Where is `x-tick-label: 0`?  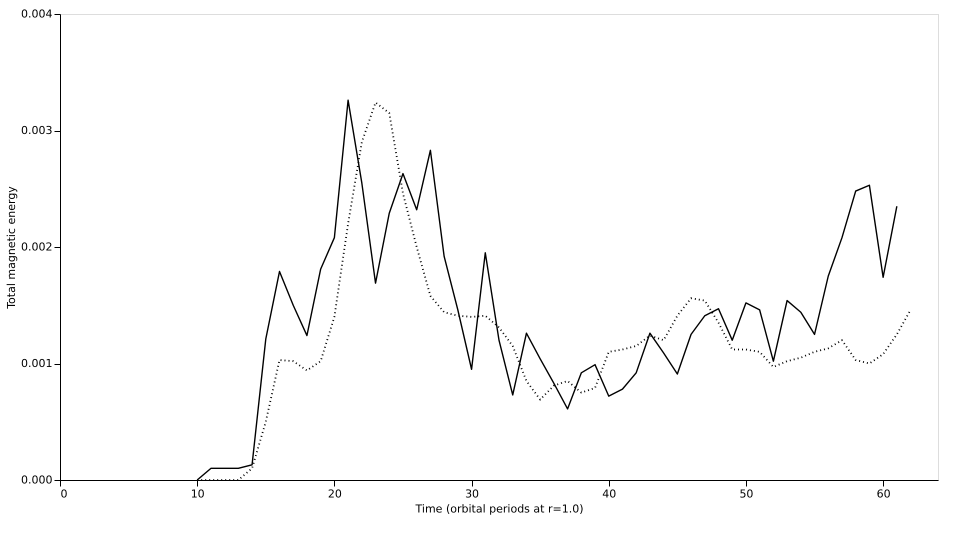
x-tick-label: 0 is located at coordinates (64, 494).